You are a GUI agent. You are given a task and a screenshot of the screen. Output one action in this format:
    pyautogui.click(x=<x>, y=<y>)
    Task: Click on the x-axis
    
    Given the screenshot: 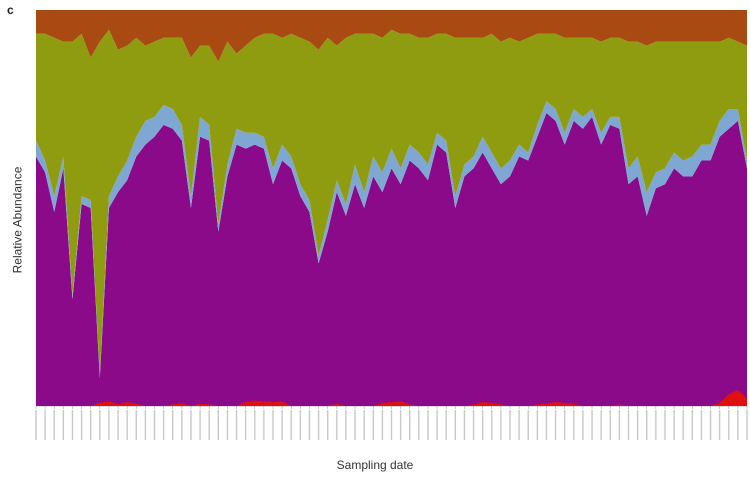 What is the action you would take?
    pyautogui.click(x=391, y=423)
    